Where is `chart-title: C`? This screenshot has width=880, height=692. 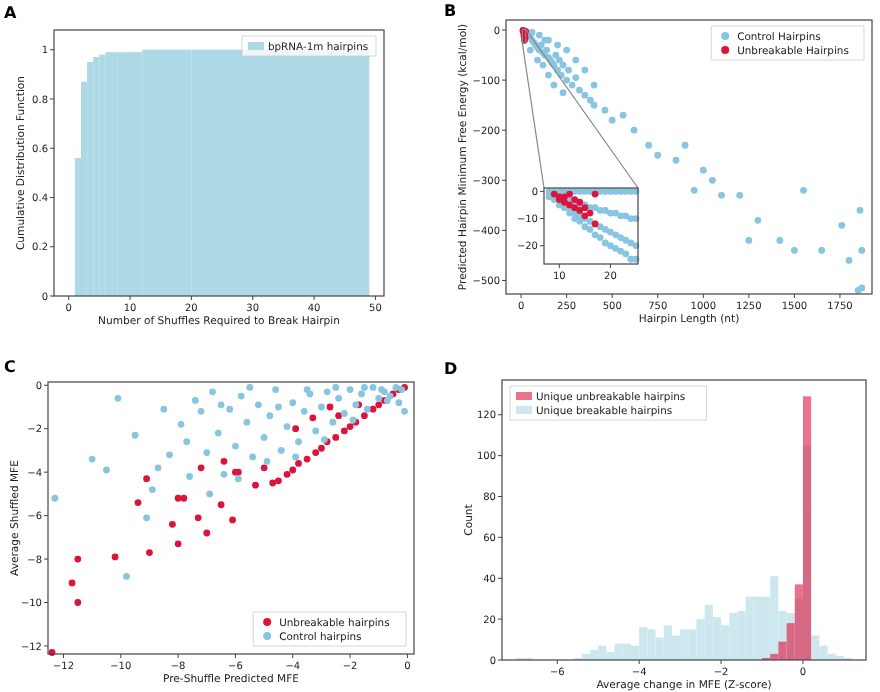
chart-title: C is located at coordinates (10, 367).